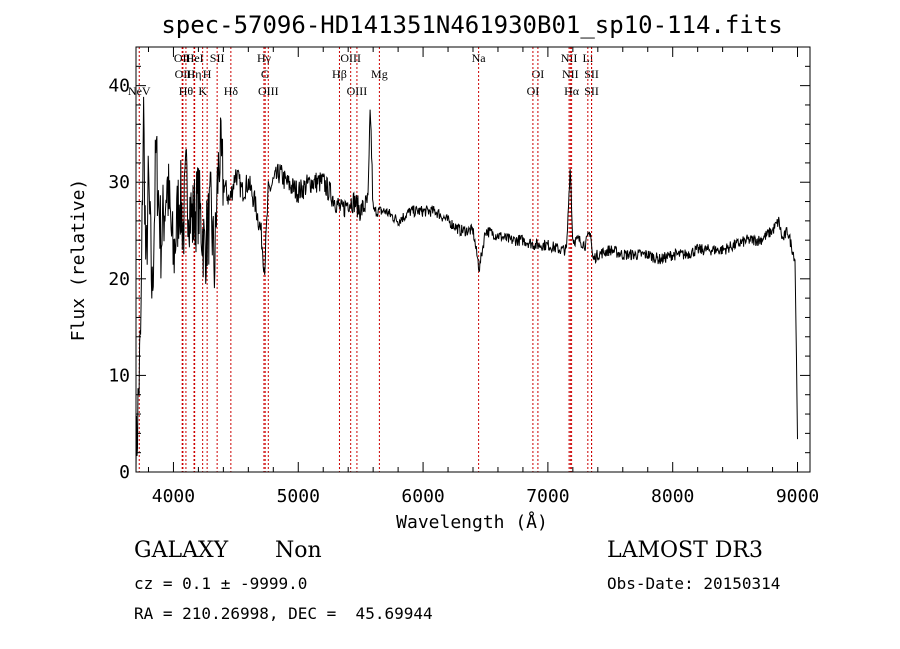 The width and height of the screenshot is (900, 649). What do you see at coordinates (265, 74) in the screenshot?
I see `marker-label-11: G` at bounding box center [265, 74].